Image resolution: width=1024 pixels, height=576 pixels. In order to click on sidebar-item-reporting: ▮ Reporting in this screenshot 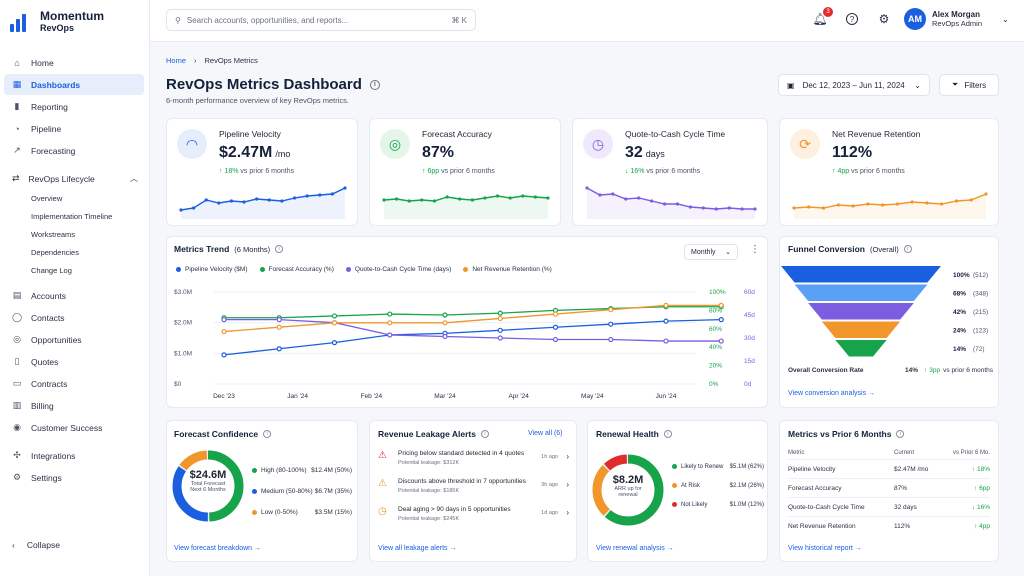, I will do `click(74, 106)`.